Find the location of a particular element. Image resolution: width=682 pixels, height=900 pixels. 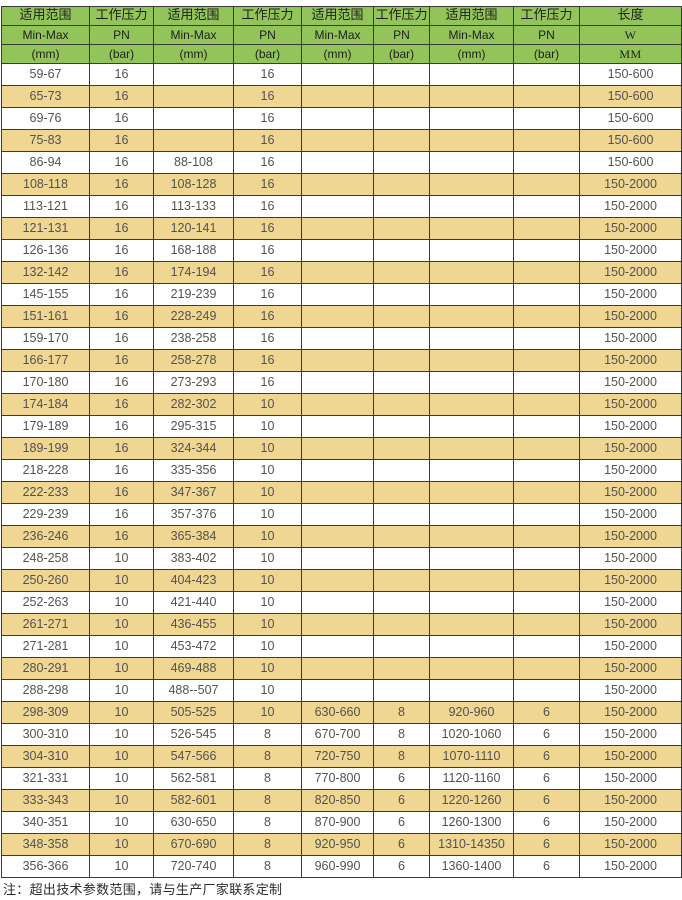

table-row: 189-199 16 324-344 10 150-2000 is located at coordinates (341, 448).